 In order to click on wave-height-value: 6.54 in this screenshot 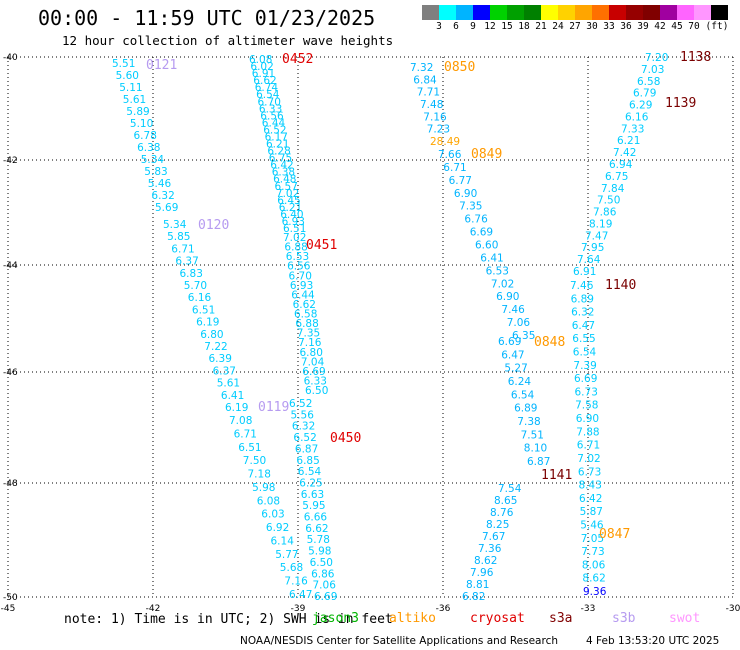, I will do `click(523, 395)`.